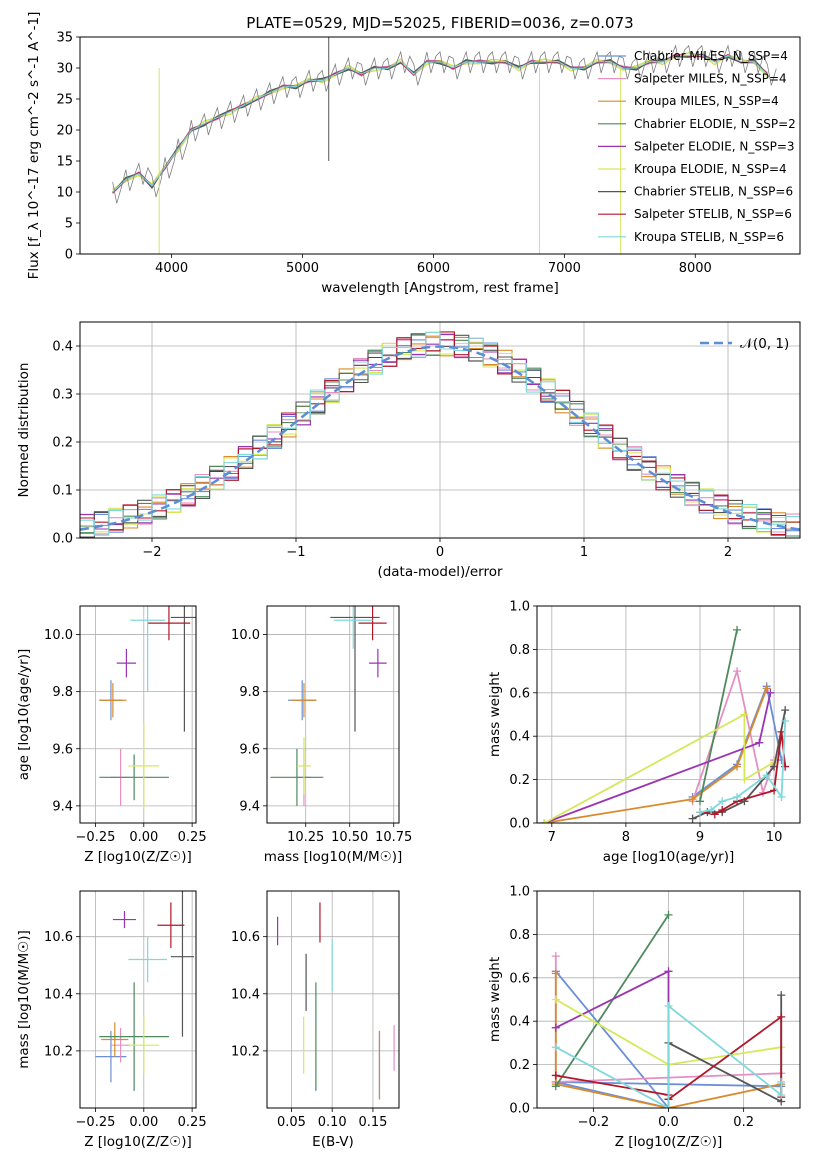 This screenshot has height=1170, width=819. Describe the element at coordinates (34, 146) in the screenshot. I see `y-axis-label: Flux [f_λ 10^-17 erg cm^-2 s^-1 A^-1]` at that location.